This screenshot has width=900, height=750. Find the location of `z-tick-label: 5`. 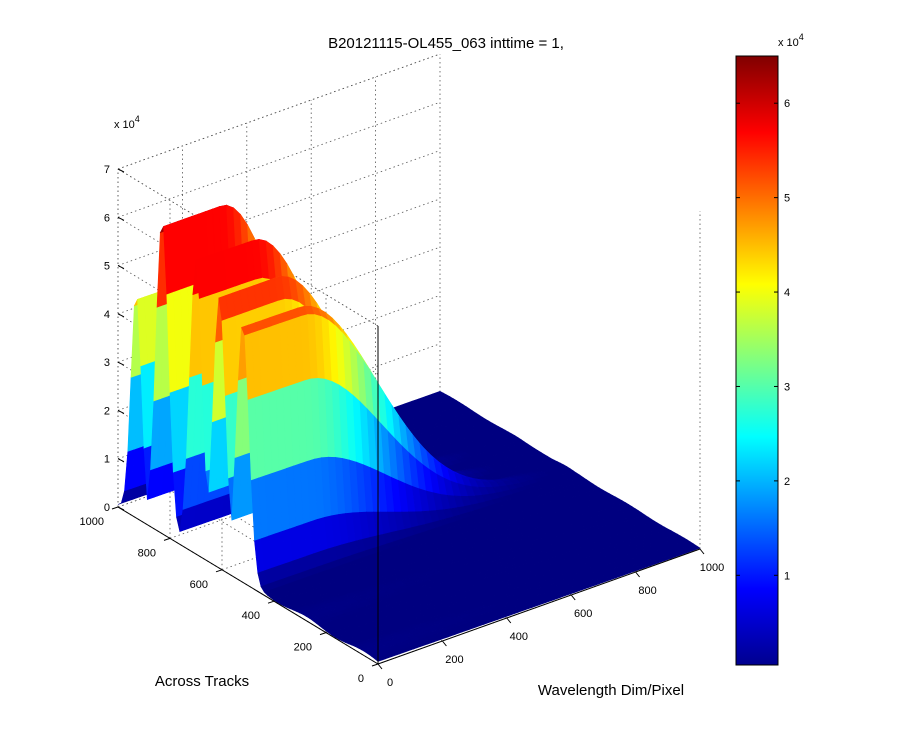

z-tick-label: 5 is located at coordinates (107, 267).